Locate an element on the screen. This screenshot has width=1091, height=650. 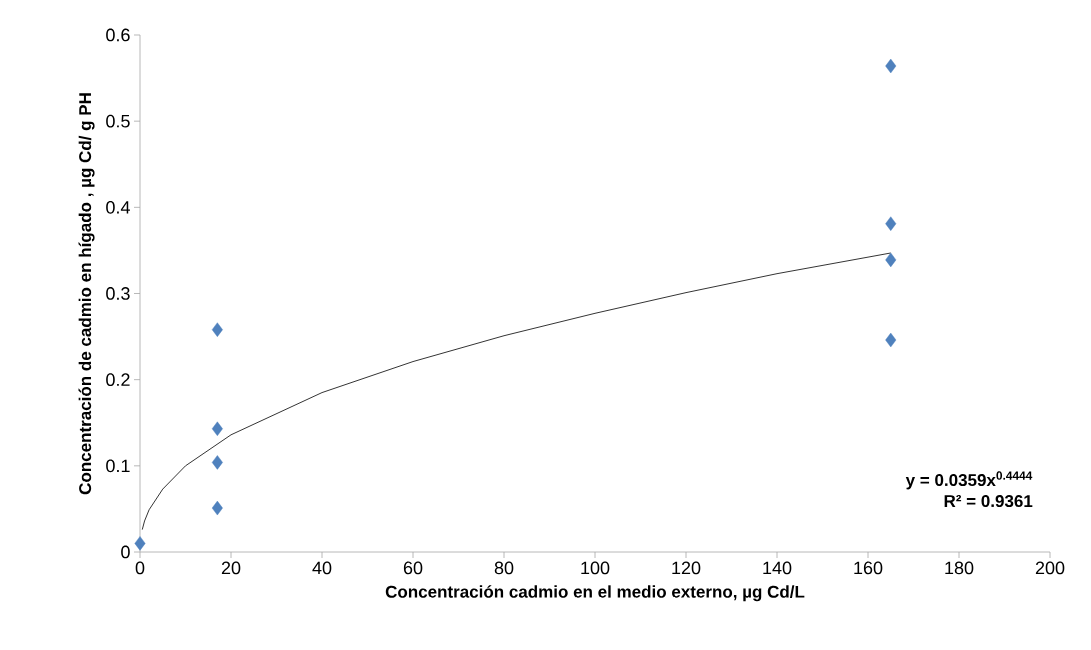
x-tick-label: 160 is located at coordinates (868, 568).